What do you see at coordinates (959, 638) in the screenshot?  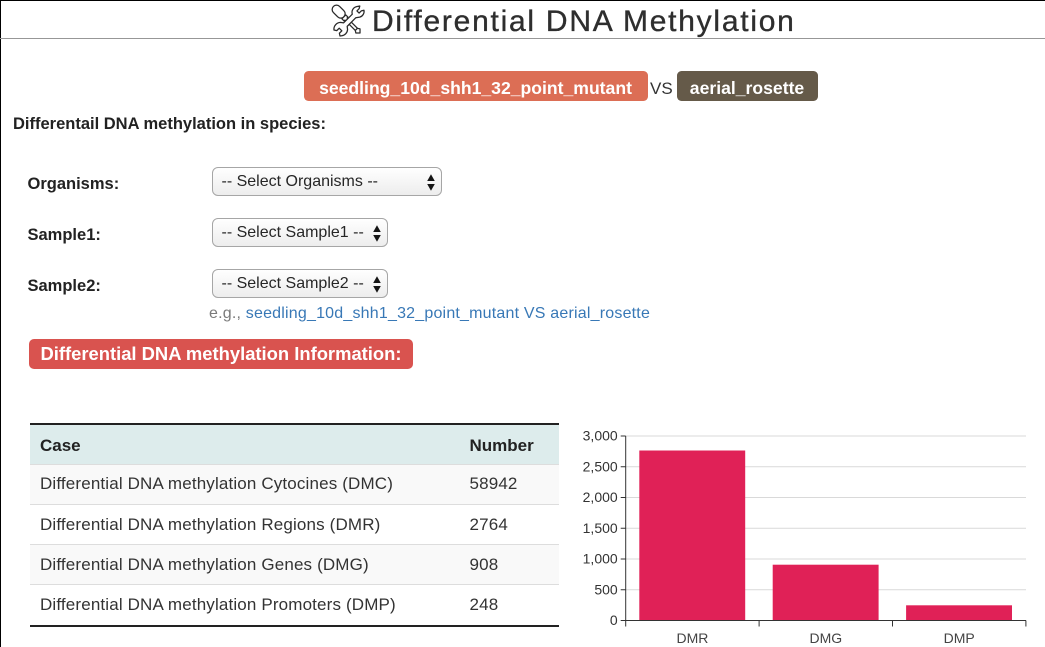 I see `svg-text: DMP` at bounding box center [959, 638].